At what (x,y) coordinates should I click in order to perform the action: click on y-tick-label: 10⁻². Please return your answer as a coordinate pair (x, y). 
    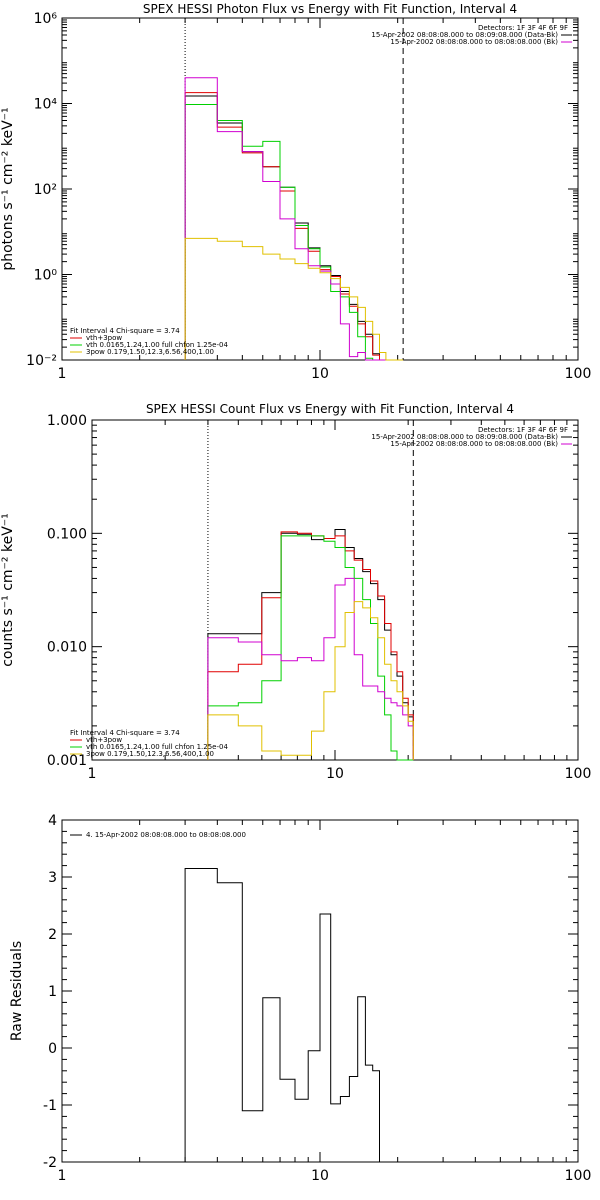
    Looking at the image, I should click on (41, 361).